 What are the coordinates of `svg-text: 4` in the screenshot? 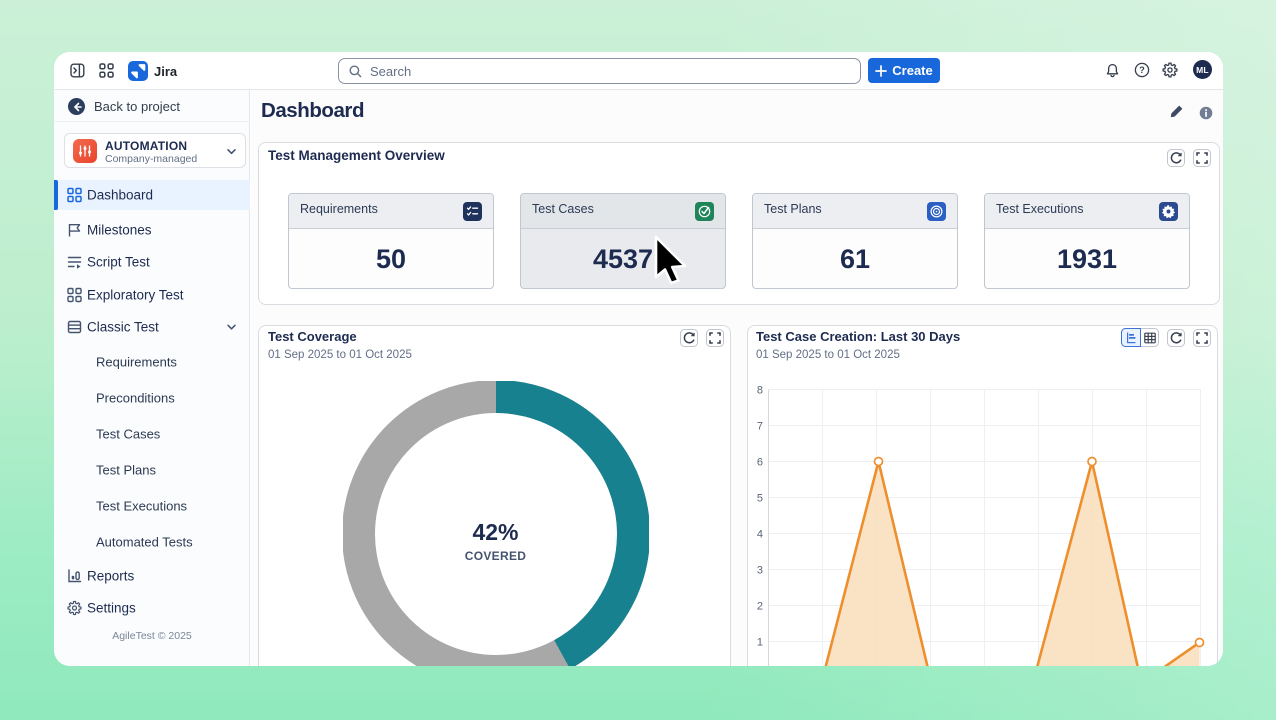 It's located at (760, 535).